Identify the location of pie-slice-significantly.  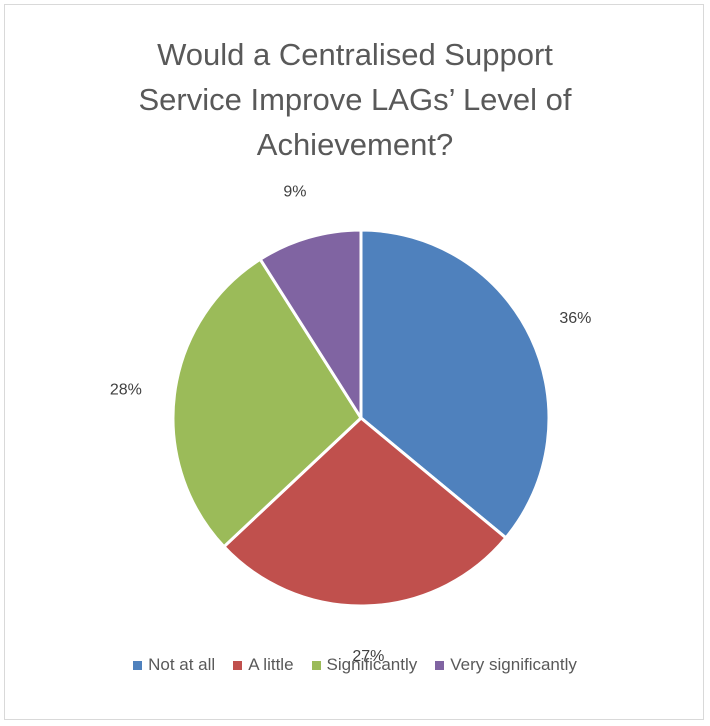
(267, 403).